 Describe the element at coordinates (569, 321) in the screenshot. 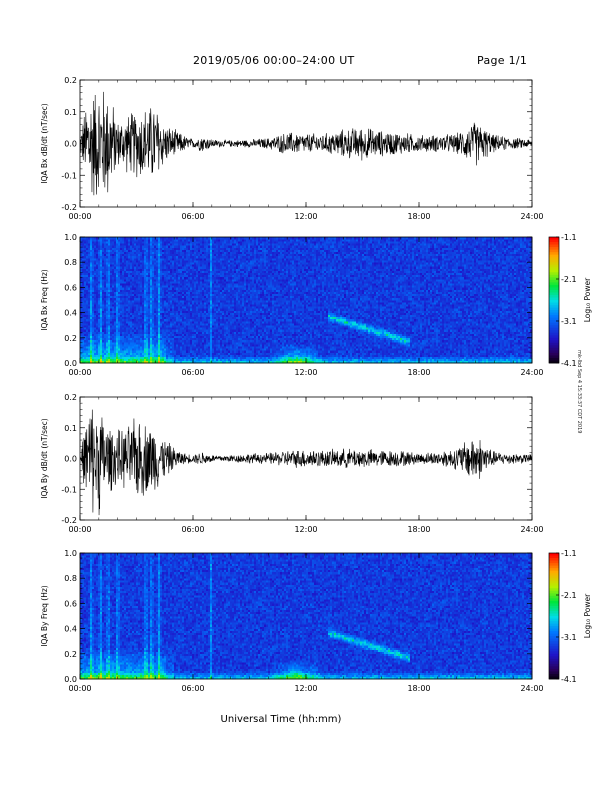

I see `colorbar-tick-label: -3.1` at that location.